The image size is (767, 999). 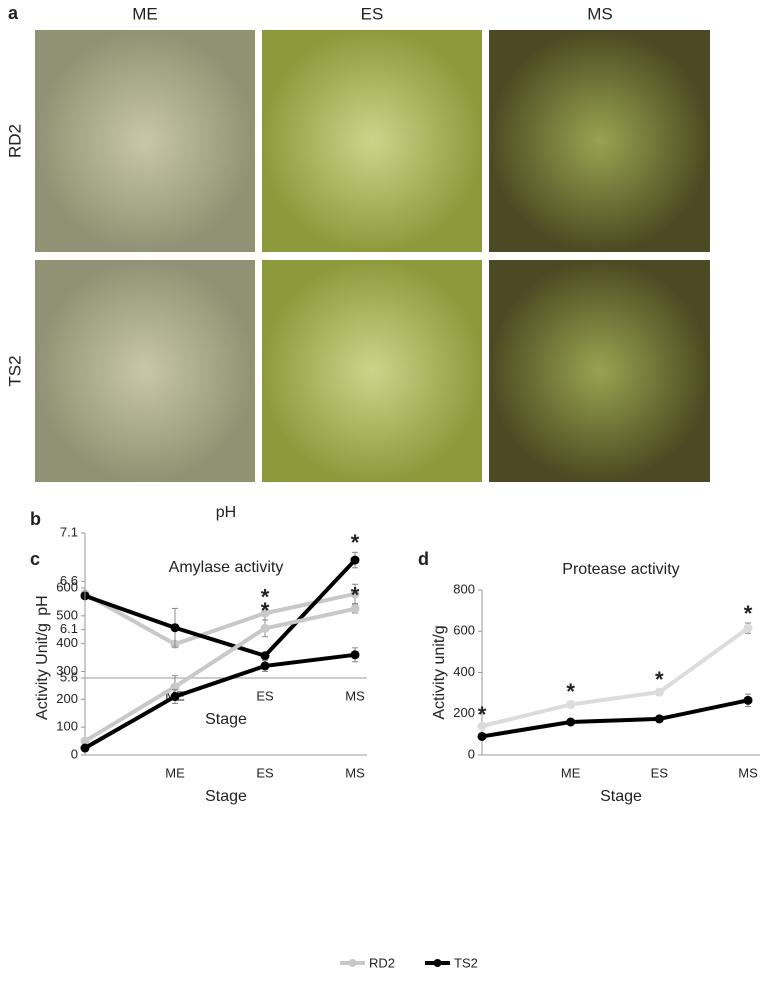 I want to click on panel-label: c, so click(x=35, y=559).